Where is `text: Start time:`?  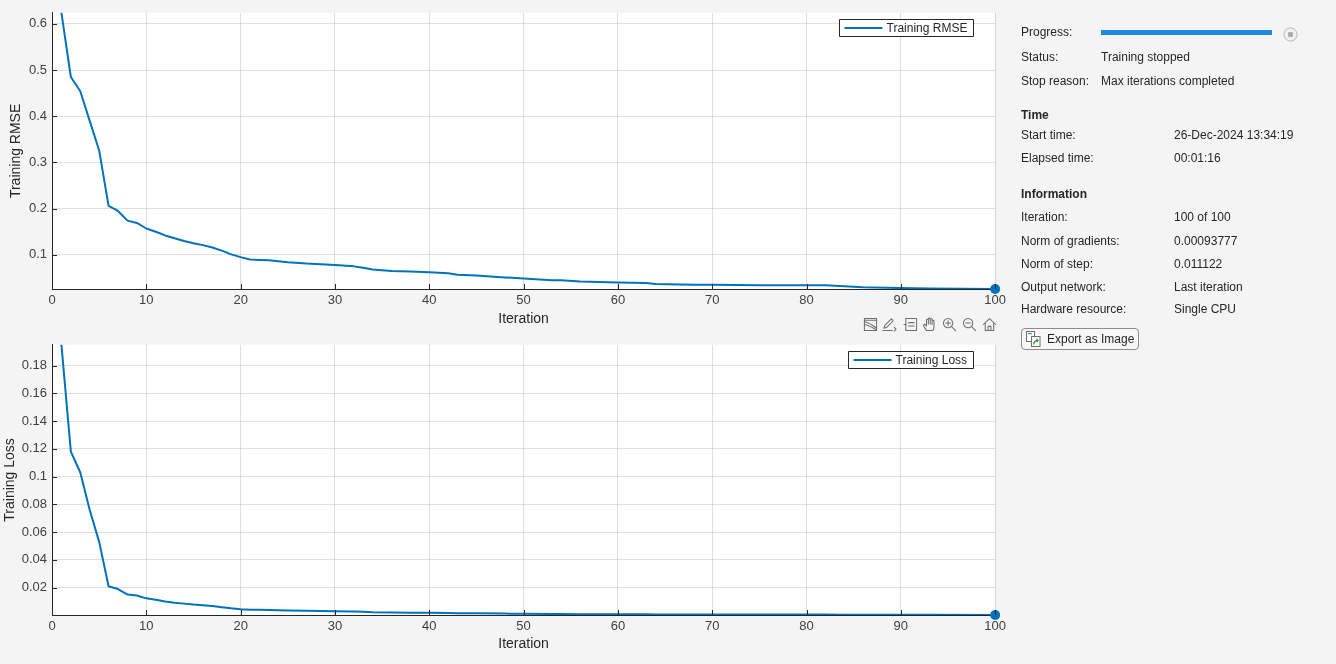
text: Start time: is located at coordinates (1048, 135).